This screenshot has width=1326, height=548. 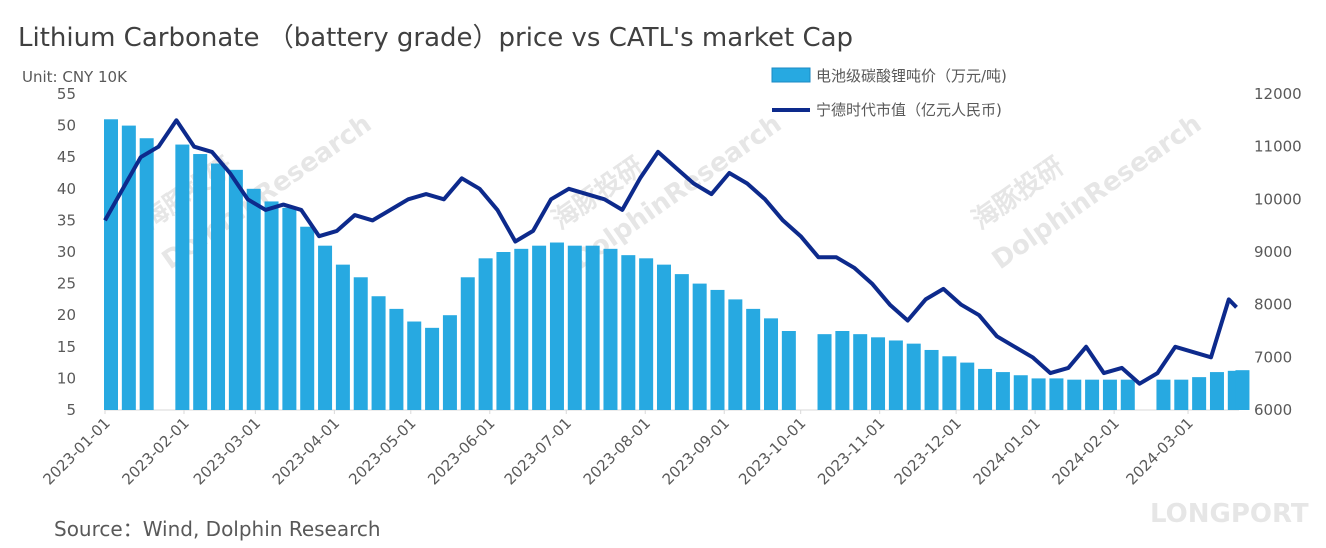 What do you see at coordinates (1273, 252) in the screenshot?
I see `y2-tick-label: 9000` at bounding box center [1273, 252].